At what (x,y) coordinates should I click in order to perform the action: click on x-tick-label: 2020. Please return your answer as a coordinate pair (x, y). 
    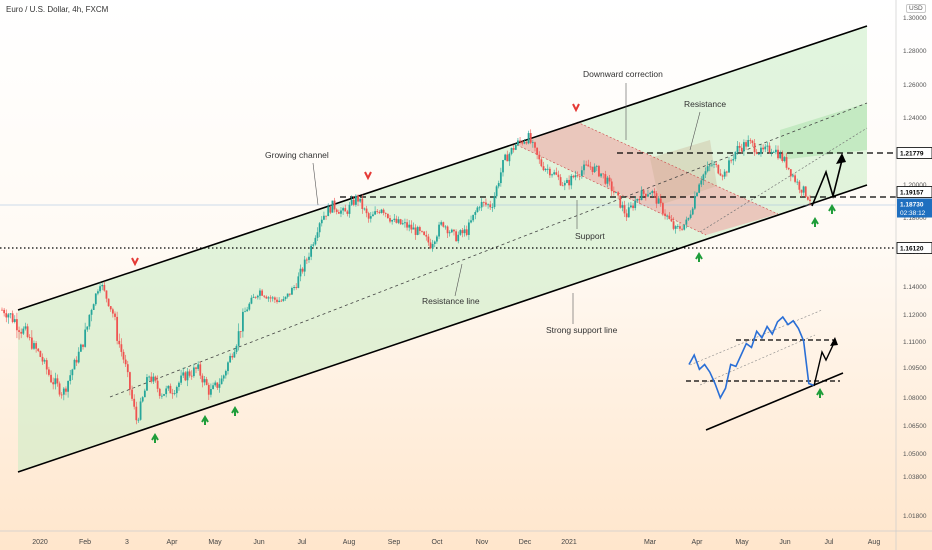
    Looking at the image, I should click on (40, 542).